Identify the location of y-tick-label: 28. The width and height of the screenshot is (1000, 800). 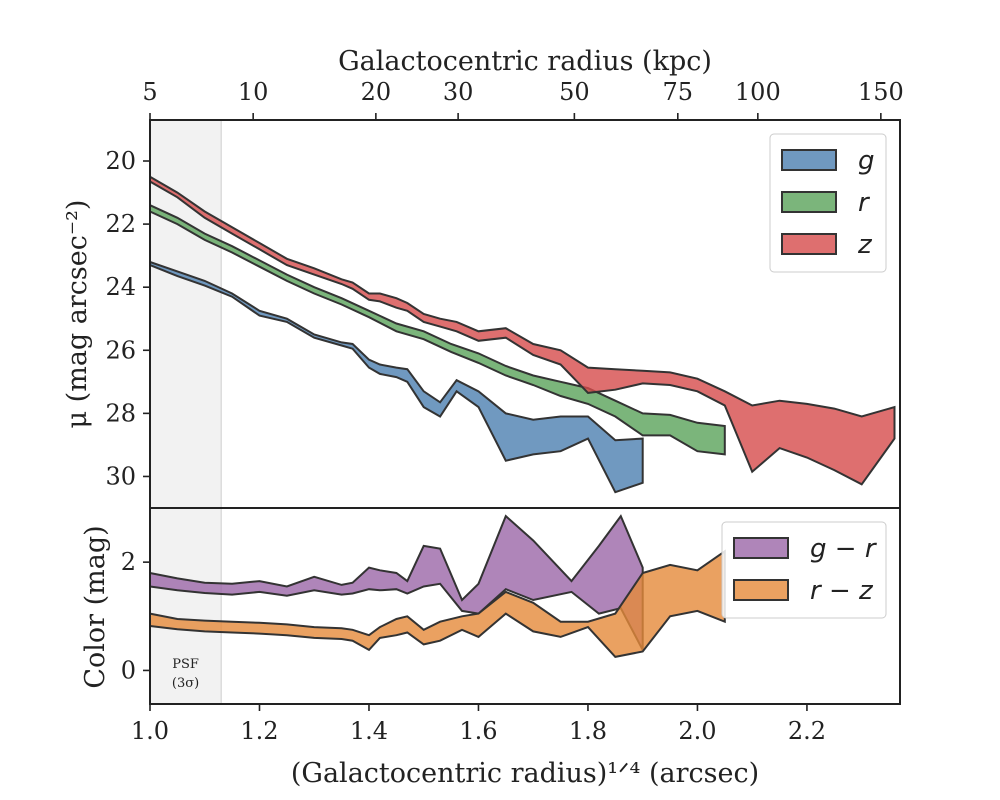
(120, 413).